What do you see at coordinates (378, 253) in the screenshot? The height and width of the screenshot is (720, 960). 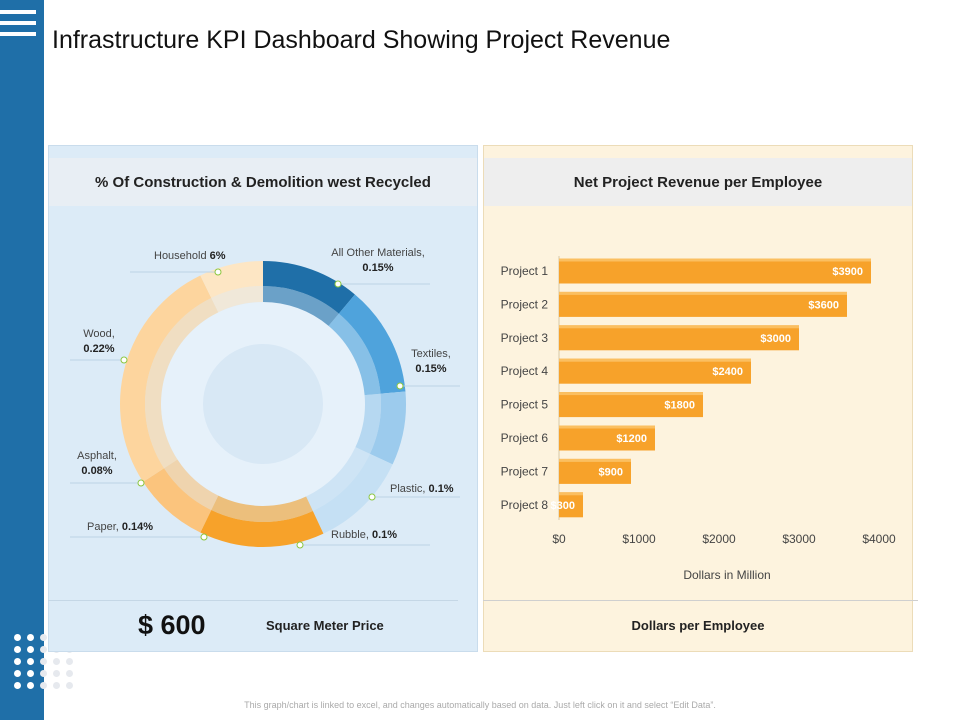 I see `slice-label-all-other-materials: All Other Materials,` at bounding box center [378, 253].